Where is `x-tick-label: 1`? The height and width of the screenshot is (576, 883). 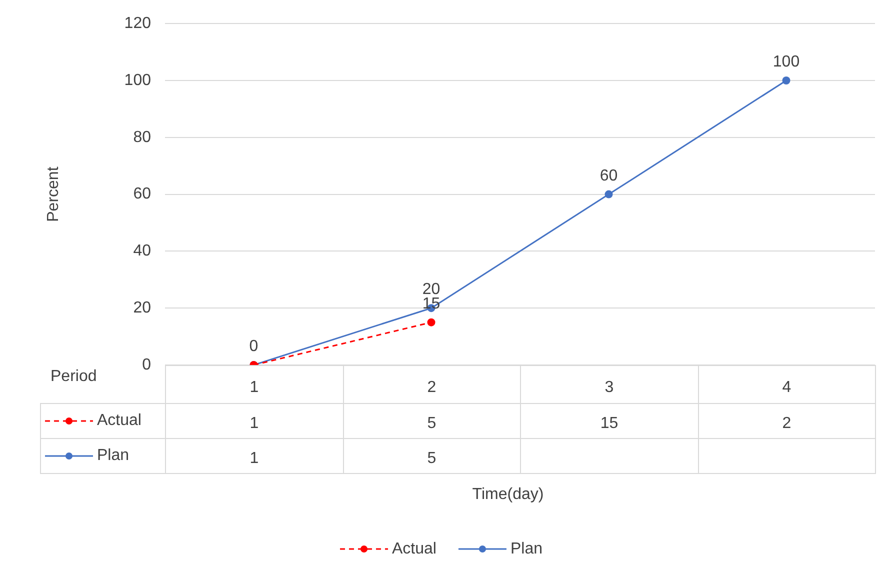 x-tick-label: 1 is located at coordinates (254, 385).